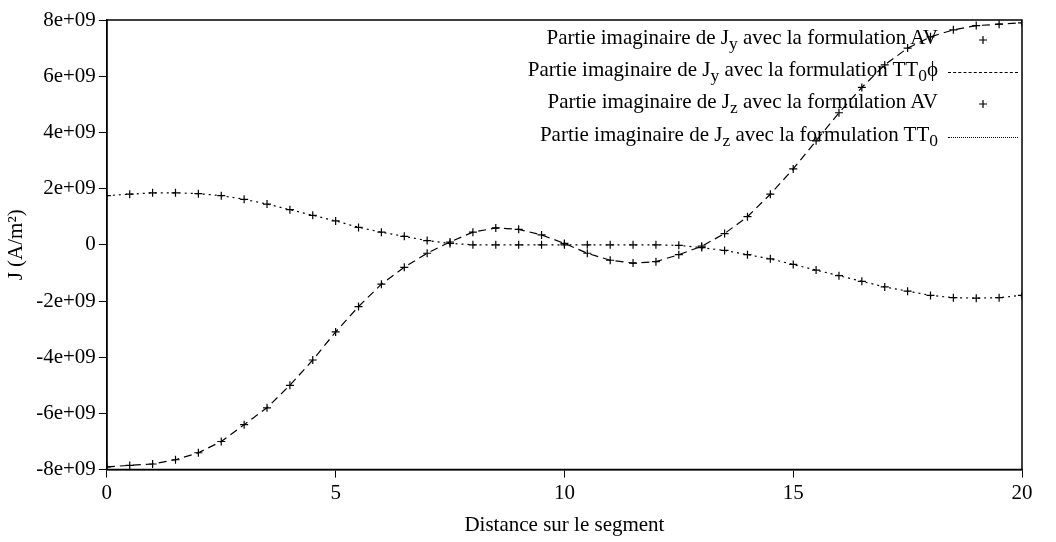  What do you see at coordinates (738, 136) in the screenshot?
I see `legend-label: Partie imaginaire de J$_{z}$ avec la formulation TT$_{0}$` at bounding box center [738, 136].